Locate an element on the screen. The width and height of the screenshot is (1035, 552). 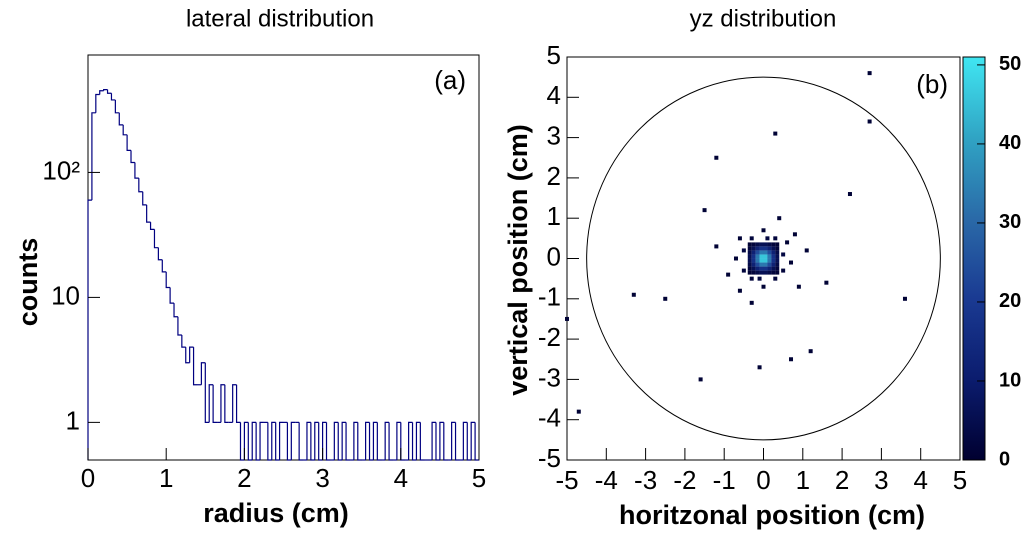
y-tick-label: 10 is located at coordinates (65, 295).